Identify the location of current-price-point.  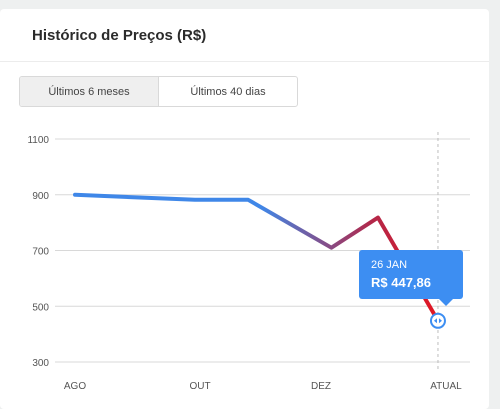
(437, 320).